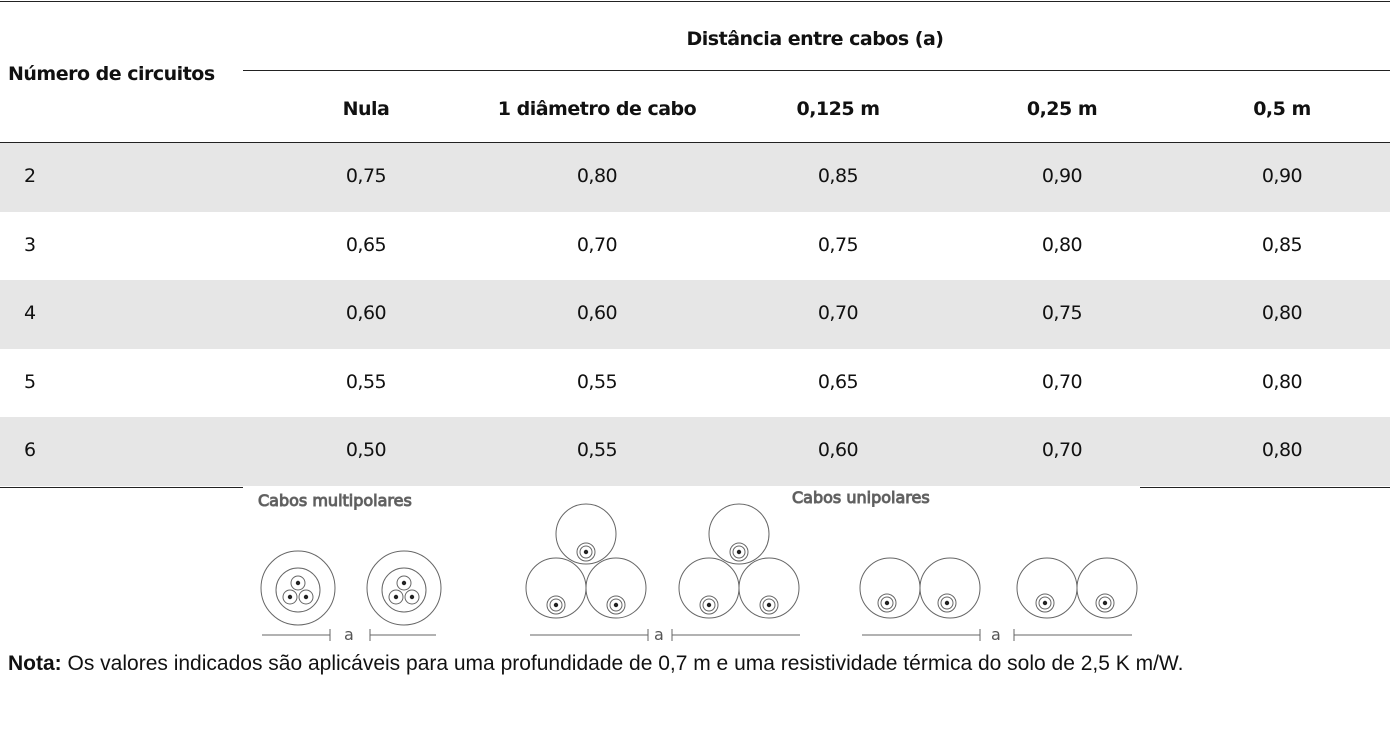 The image size is (1398, 734). Describe the element at coordinates (30, 381) in the screenshot. I see `table-cell: 5` at that location.